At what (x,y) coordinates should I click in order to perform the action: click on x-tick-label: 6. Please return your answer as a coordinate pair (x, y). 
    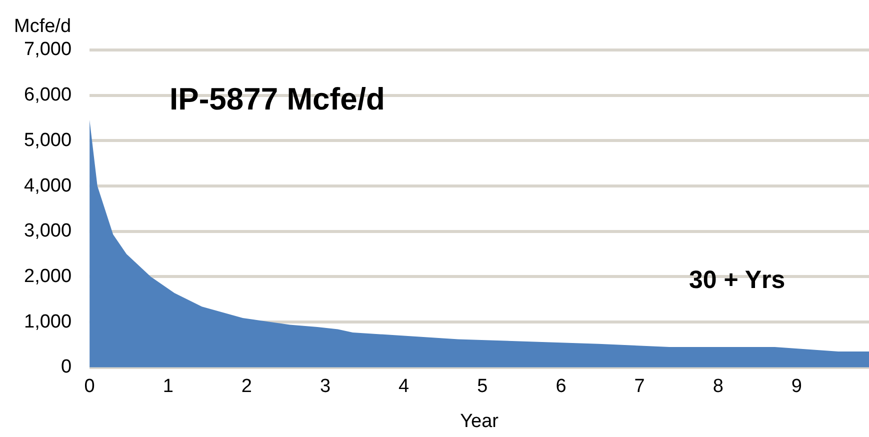
    Looking at the image, I should click on (561, 387).